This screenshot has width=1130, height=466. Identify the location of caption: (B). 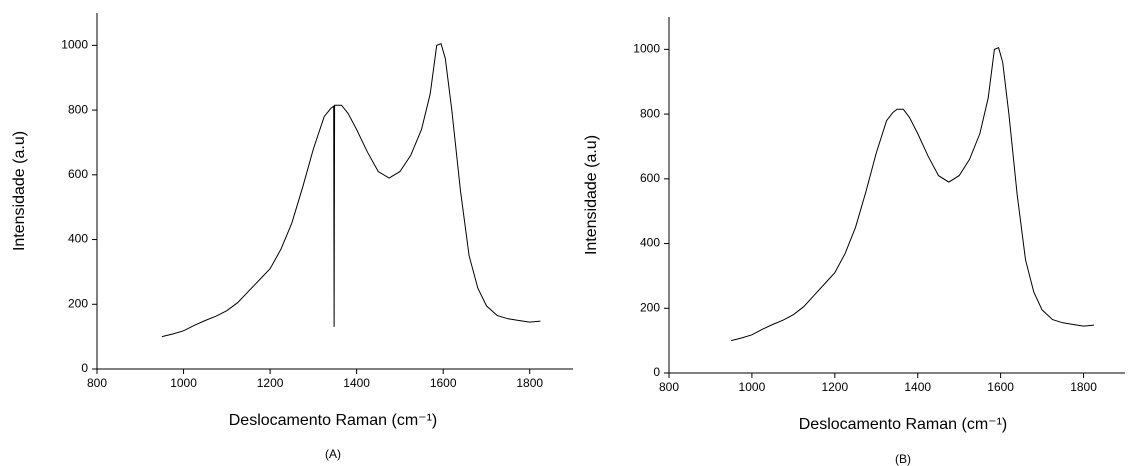
(903, 459).